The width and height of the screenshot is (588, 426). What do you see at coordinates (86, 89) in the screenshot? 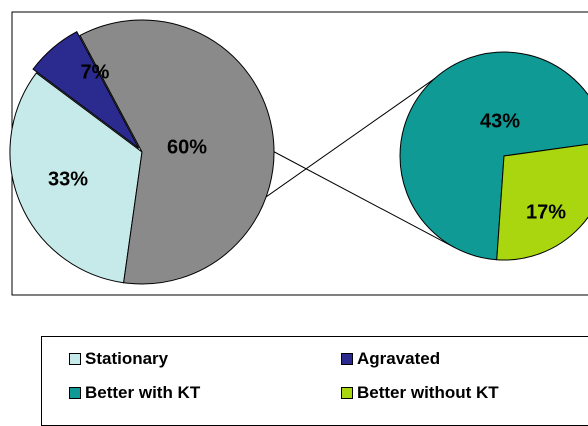
I see `main-pie-slice-agravated` at bounding box center [86, 89].